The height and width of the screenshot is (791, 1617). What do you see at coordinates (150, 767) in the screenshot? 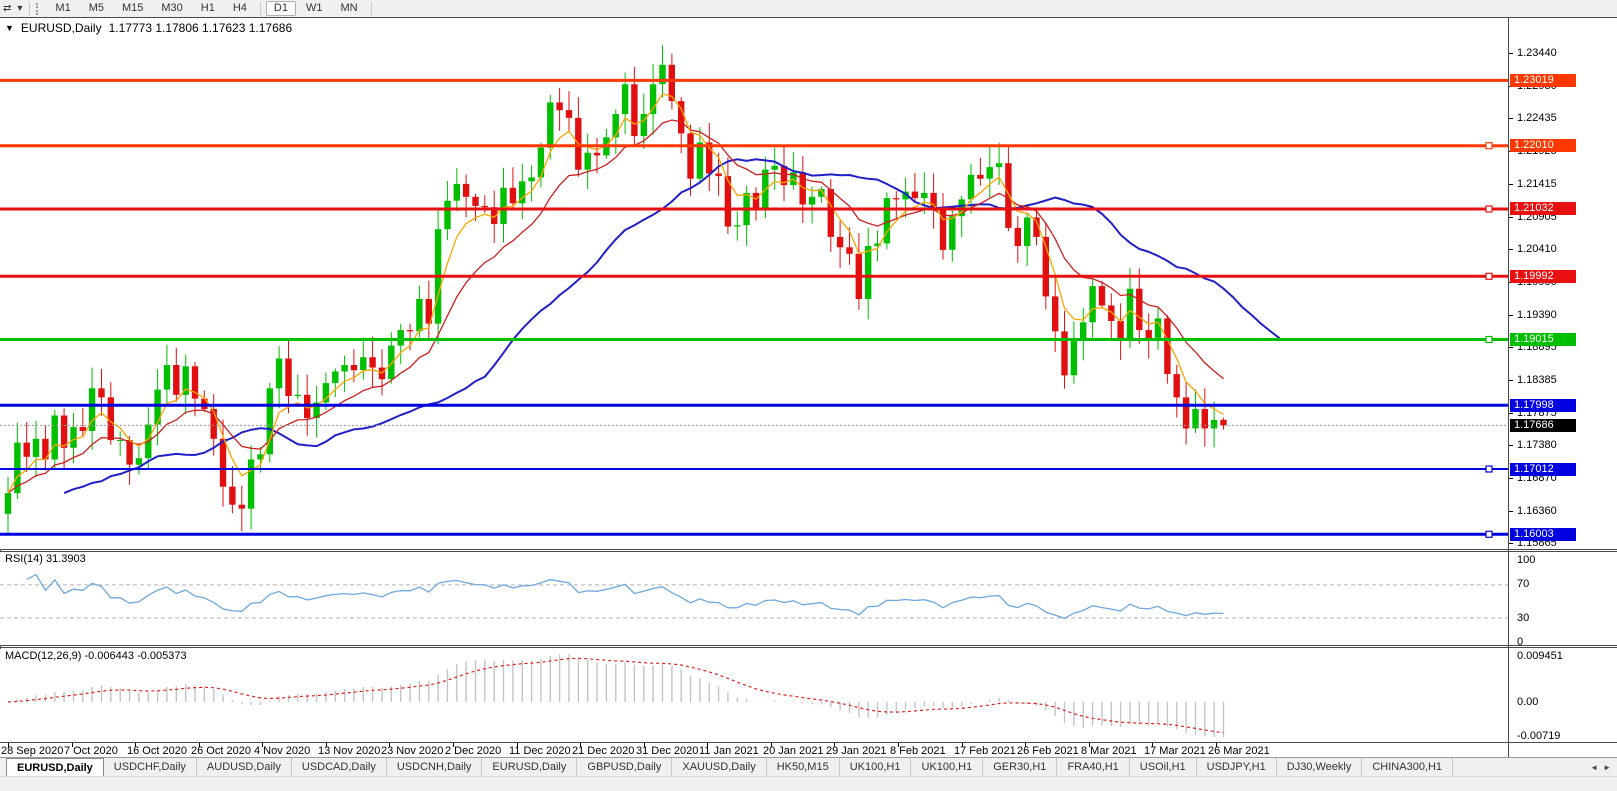
I see `chart-tab-usdchf-daily: USDCHF,Daily` at bounding box center [150, 767].